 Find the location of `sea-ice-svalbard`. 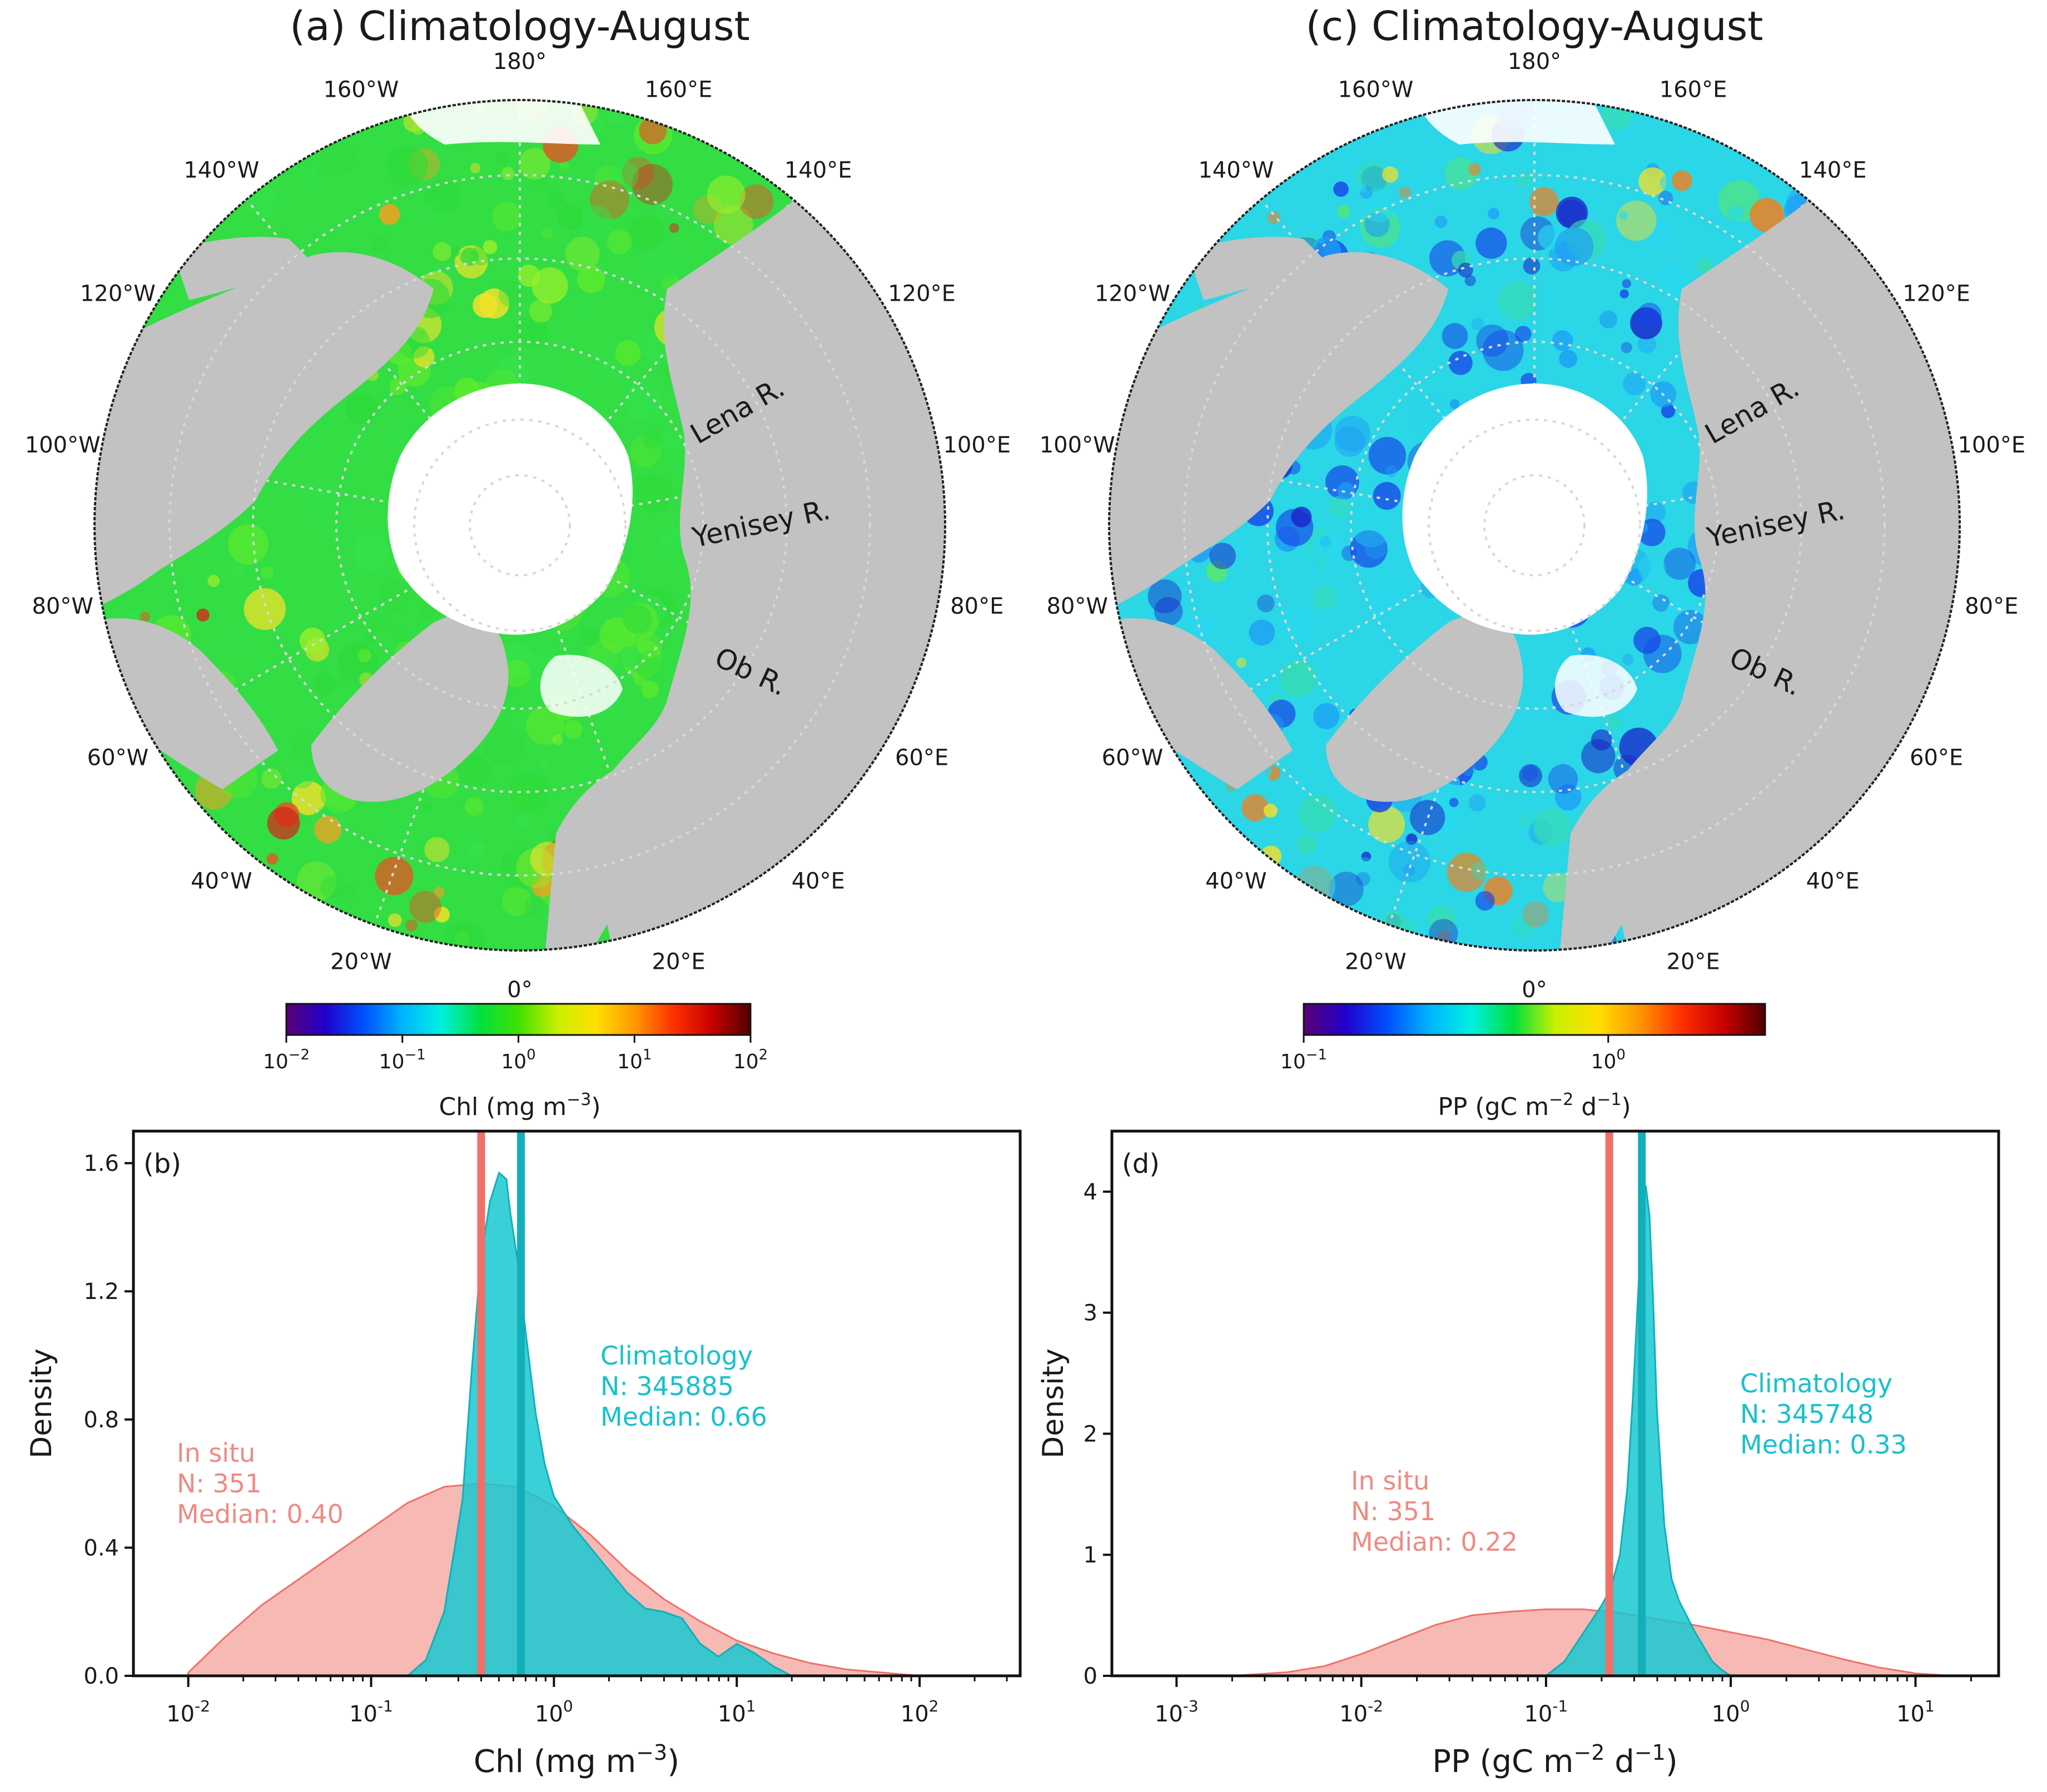

sea-ice-svalbard is located at coordinates (1595, 686).